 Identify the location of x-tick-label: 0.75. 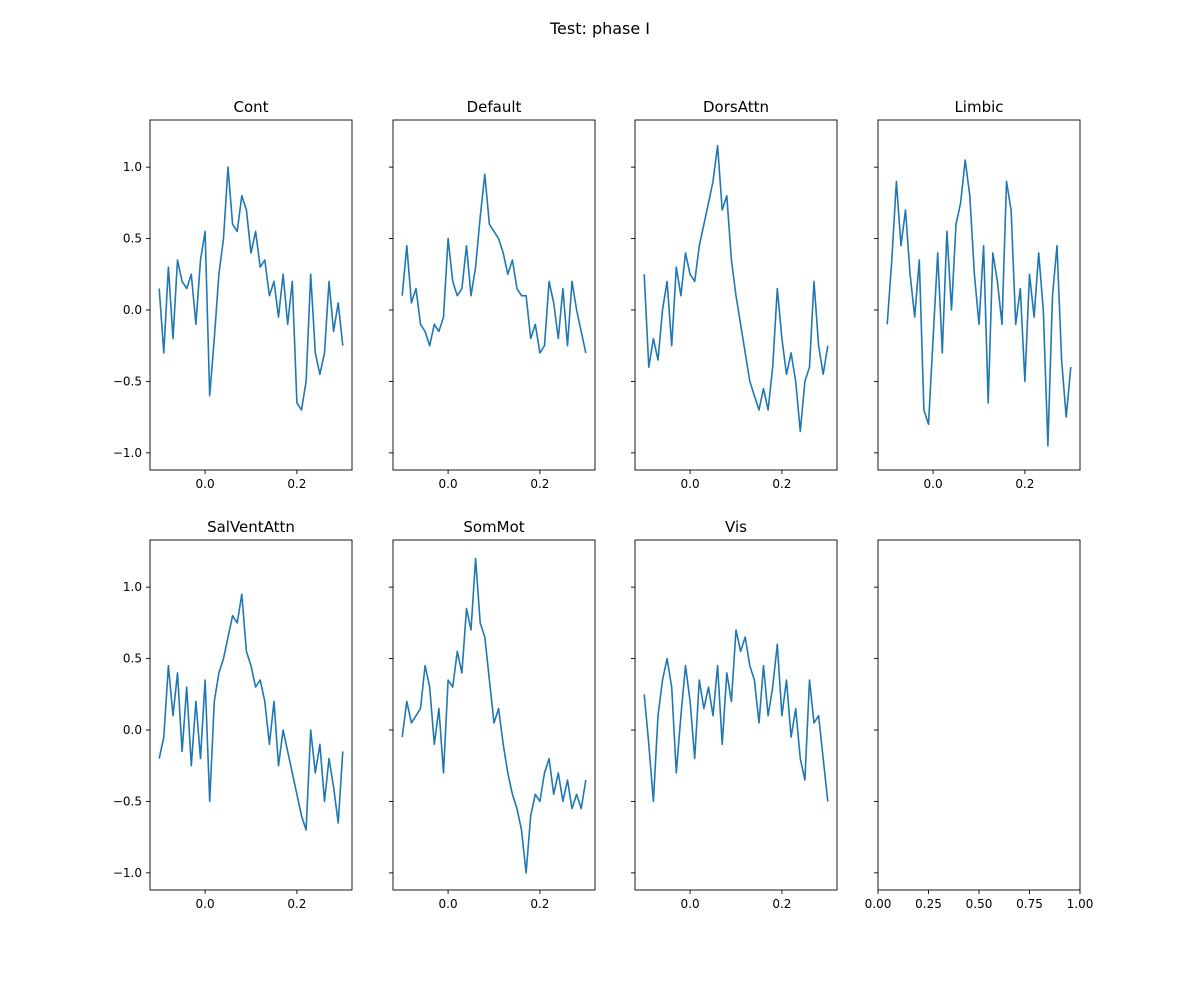
(1029, 904).